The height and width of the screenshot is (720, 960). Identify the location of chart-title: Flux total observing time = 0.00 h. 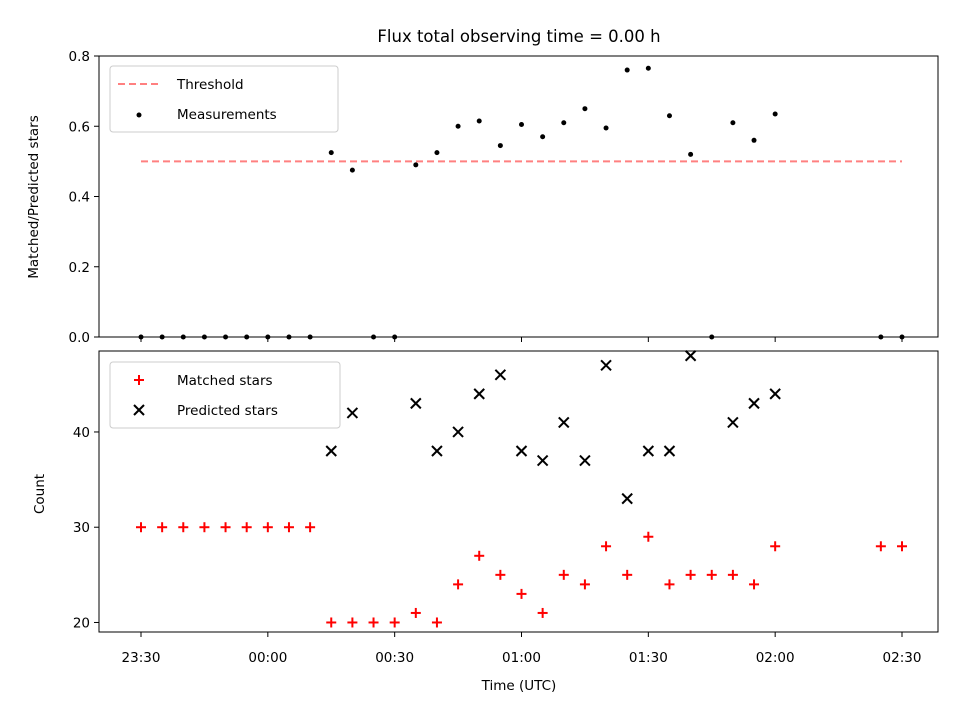
(518, 36).